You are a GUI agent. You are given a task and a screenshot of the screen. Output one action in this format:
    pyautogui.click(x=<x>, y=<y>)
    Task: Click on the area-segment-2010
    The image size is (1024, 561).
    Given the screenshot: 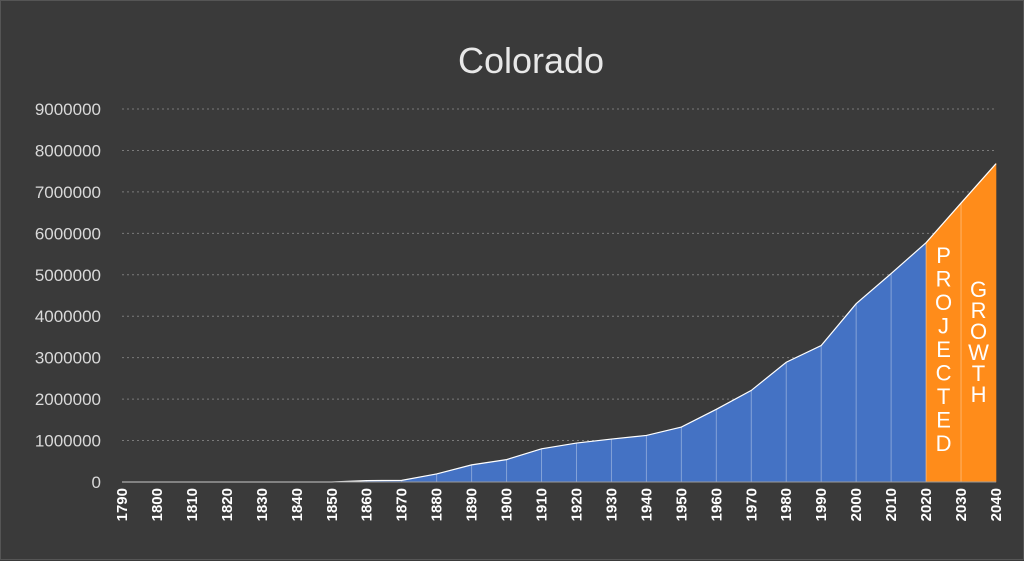 What is the action you would take?
    pyautogui.click(x=908, y=362)
    